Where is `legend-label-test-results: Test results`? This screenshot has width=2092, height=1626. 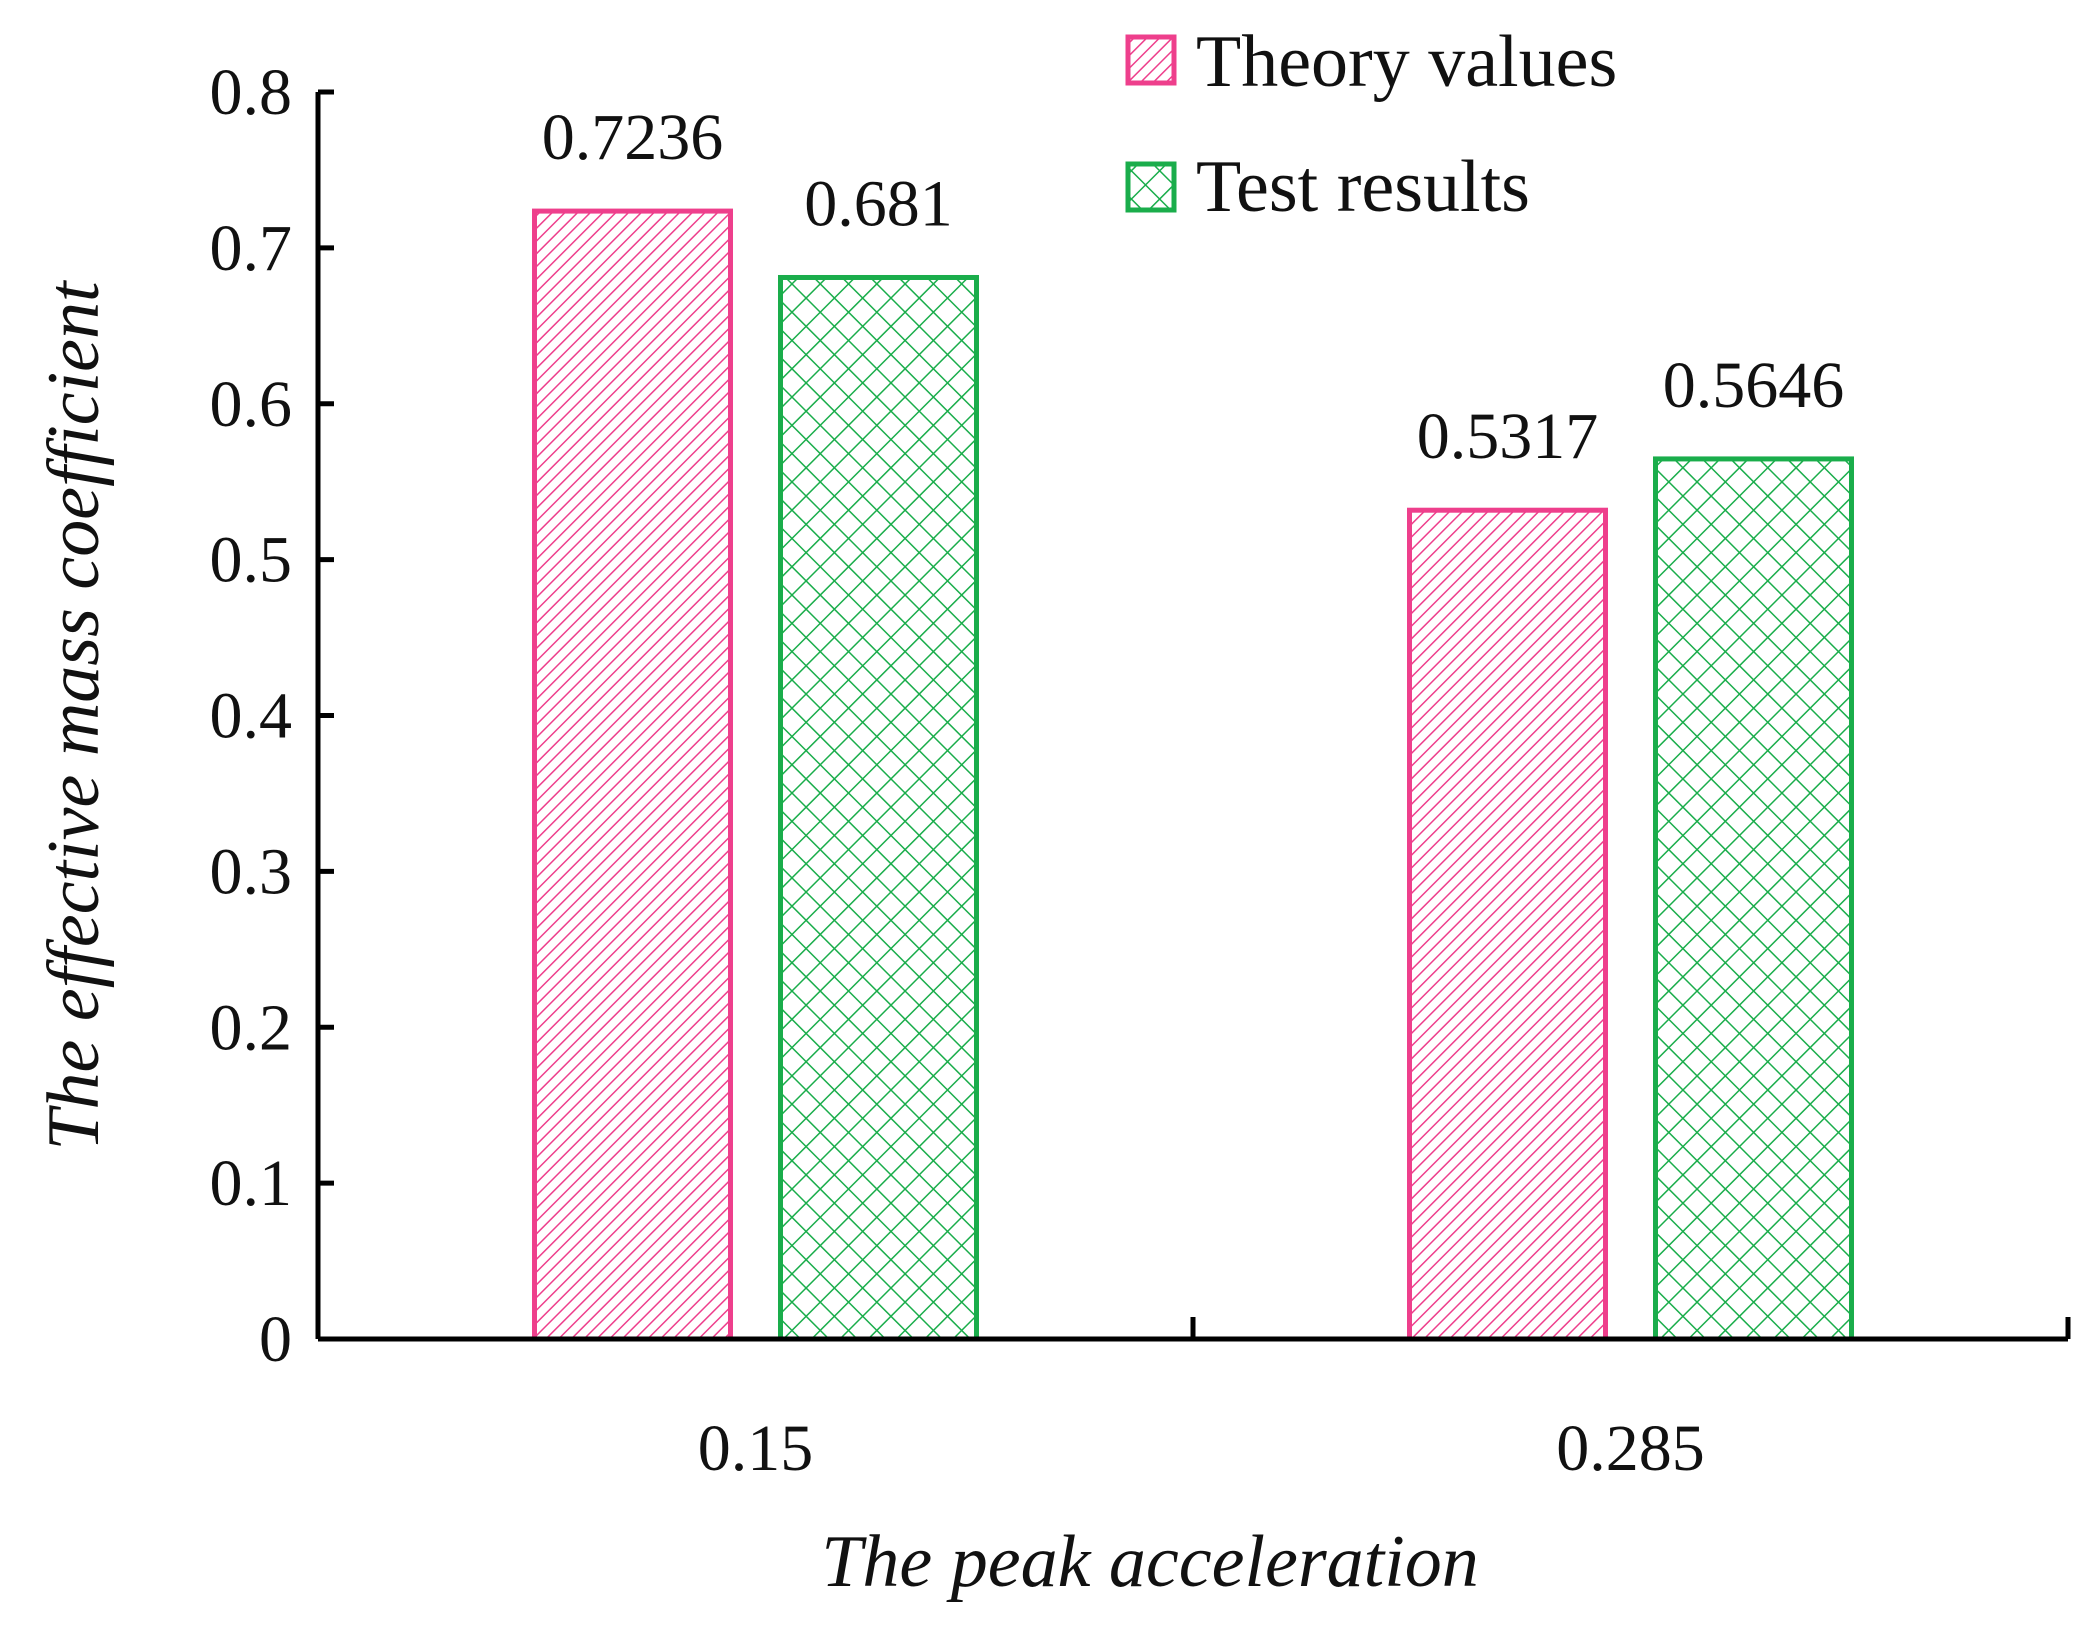
legend-label-test-results: Test results is located at coordinates (1363, 187).